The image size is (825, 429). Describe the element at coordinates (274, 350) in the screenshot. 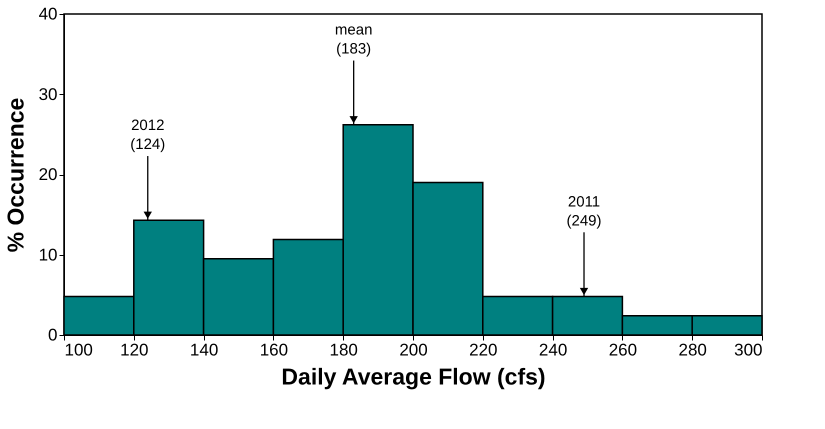

I see `x-tick-label: 160` at that location.